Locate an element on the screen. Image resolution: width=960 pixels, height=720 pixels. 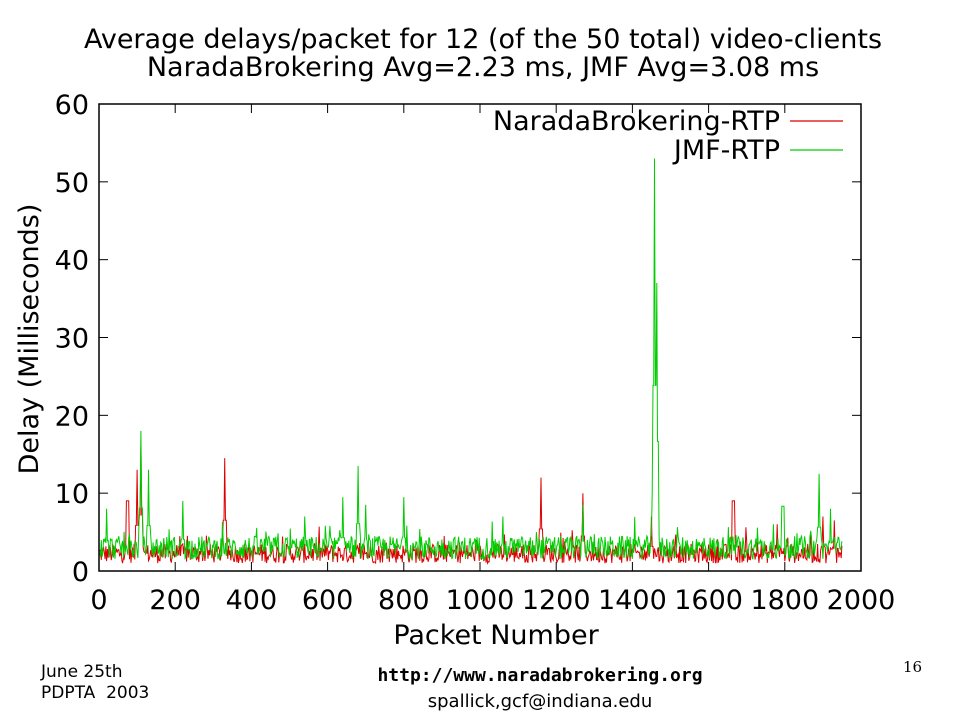
y-tick-label: 50 is located at coordinates (72, 183).